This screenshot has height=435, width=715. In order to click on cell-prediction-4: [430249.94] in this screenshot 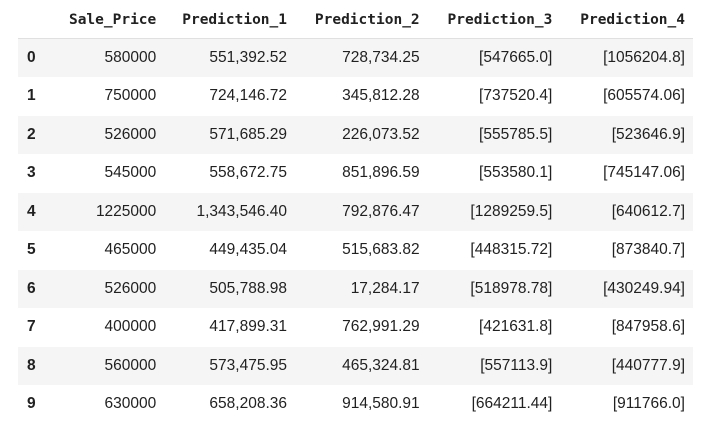, I will do `click(644, 288)`.